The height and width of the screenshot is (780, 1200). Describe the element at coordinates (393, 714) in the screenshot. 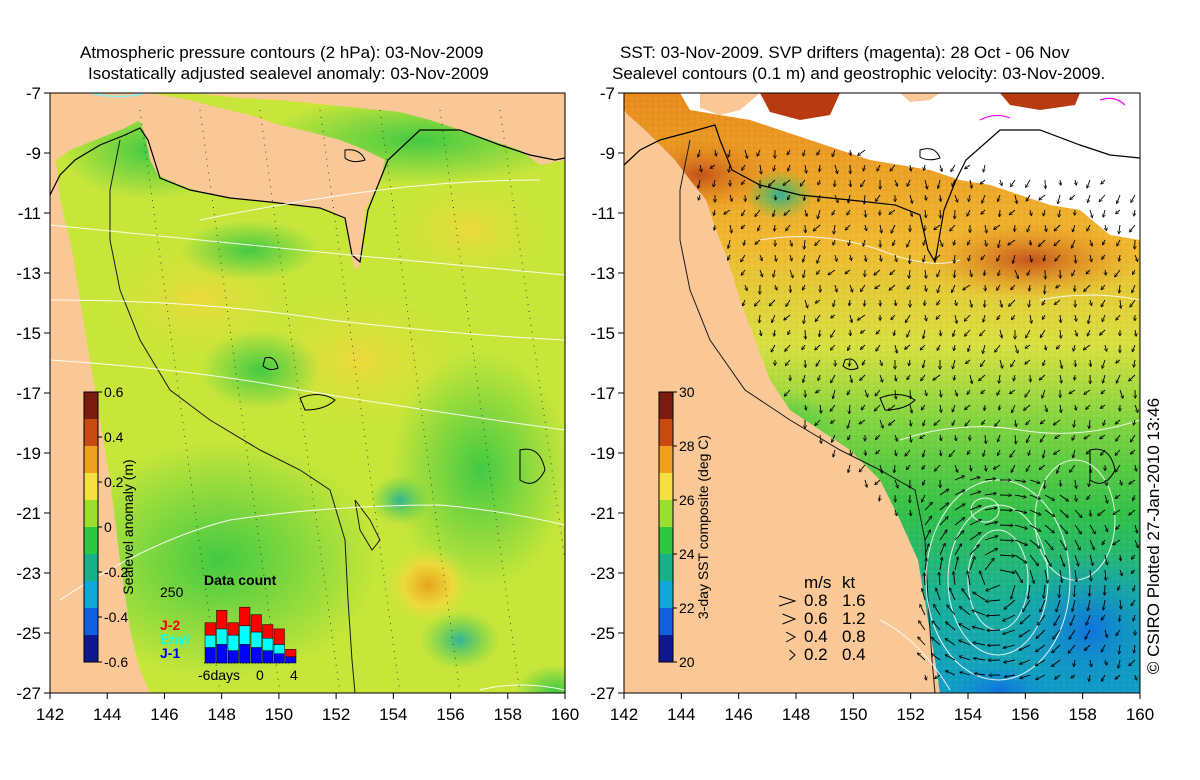

I see `left-x-tick-label: 154` at that location.